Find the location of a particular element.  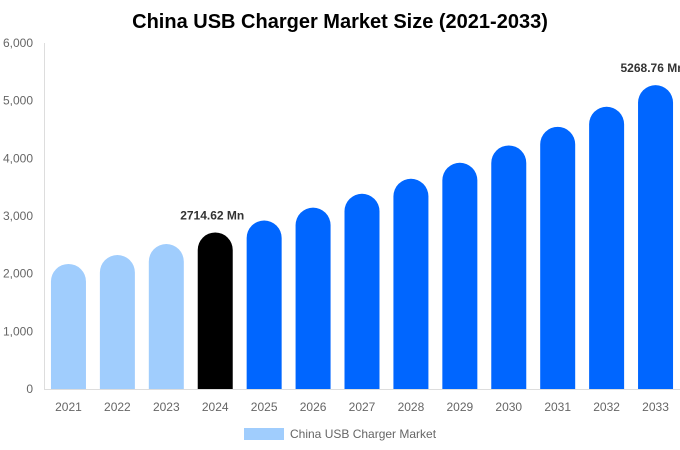

bar-2024 is located at coordinates (215, 310).